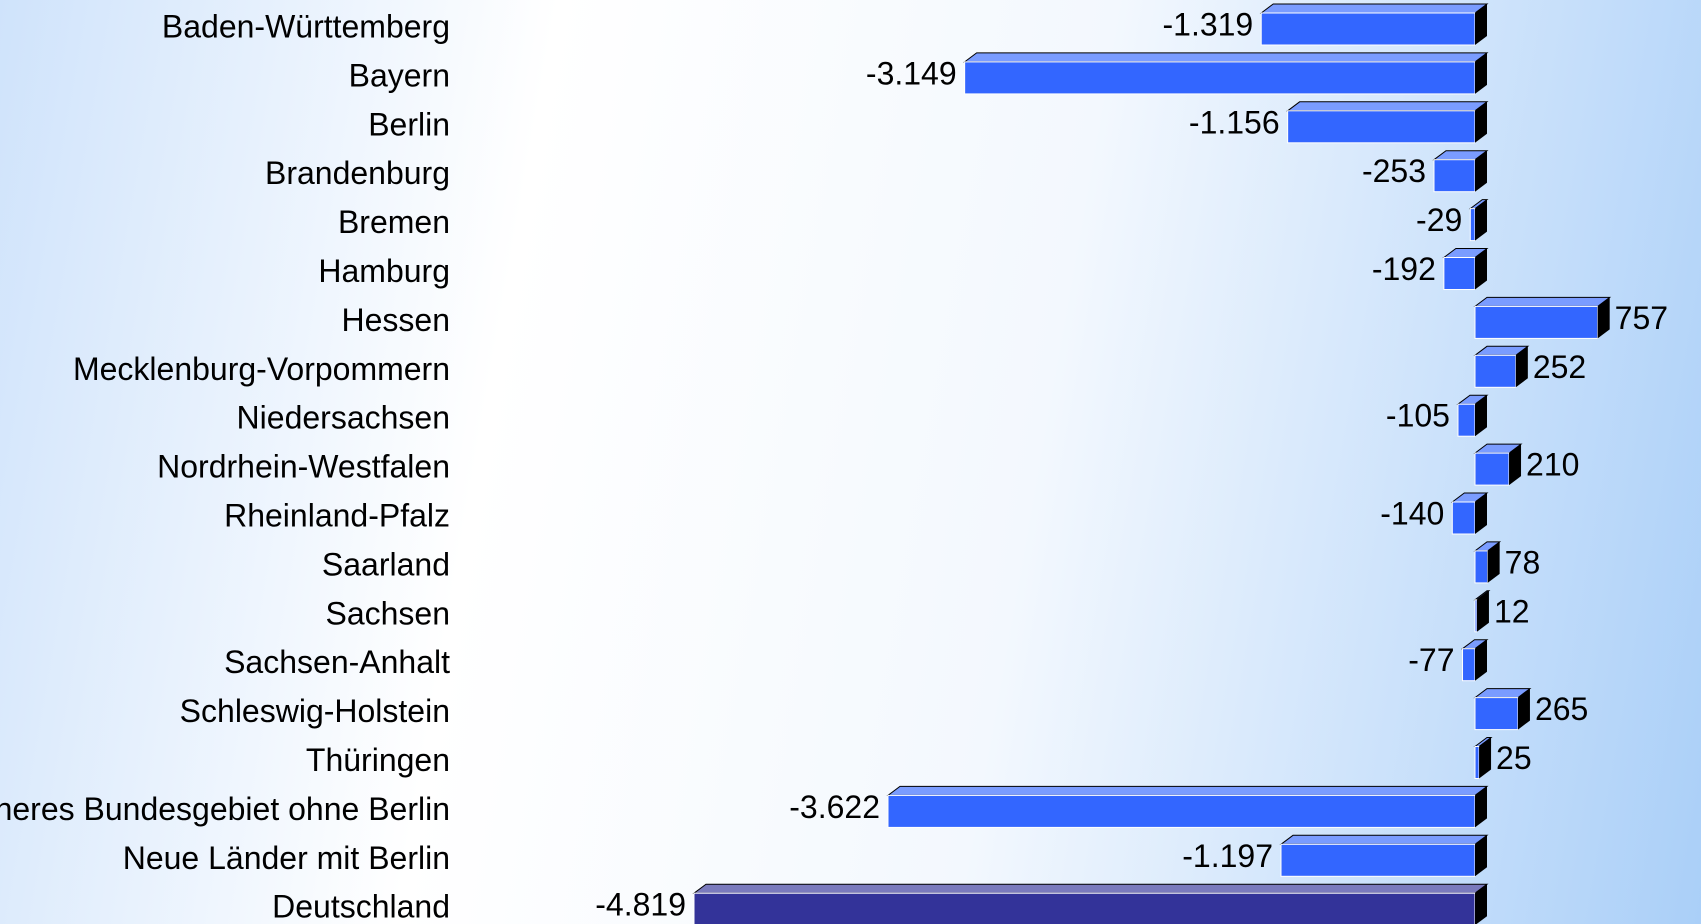 Image resolution: width=1701 pixels, height=924 pixels. What do you see at coordinates (409, 124) in the screenshot?
I see `category-label: Berlin` at bounding box center [409, 124].